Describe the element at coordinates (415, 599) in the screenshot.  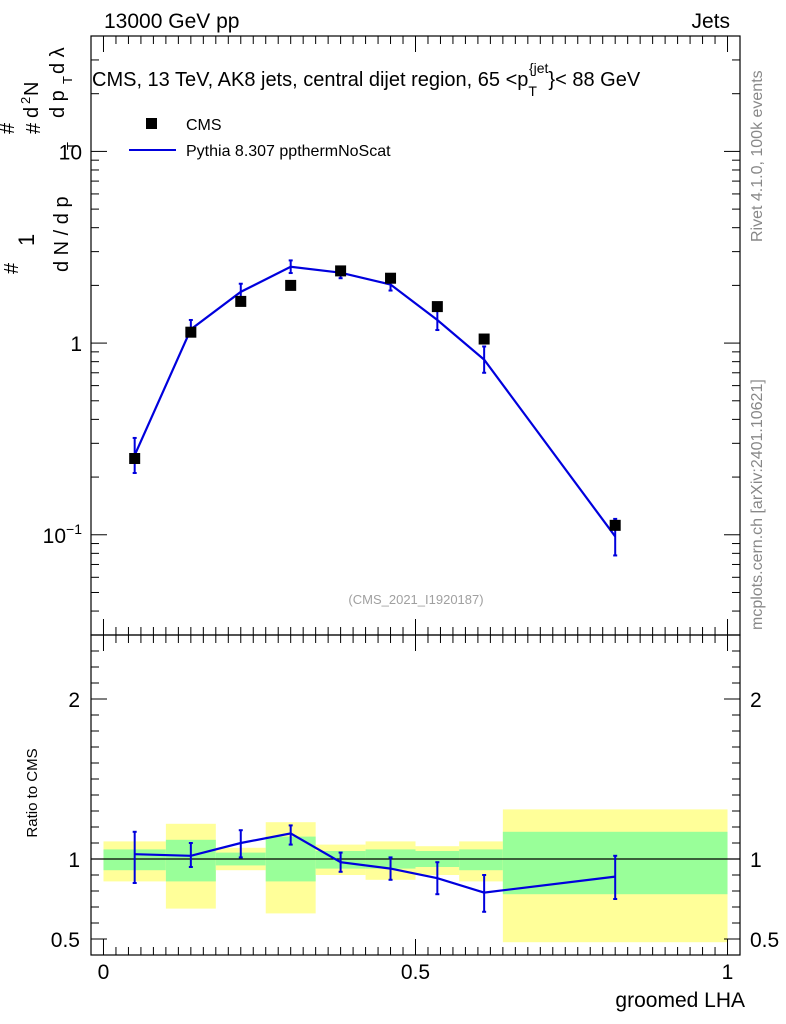
I see `analysis-watermark: (CMS_2021_I1920187)` at that location.